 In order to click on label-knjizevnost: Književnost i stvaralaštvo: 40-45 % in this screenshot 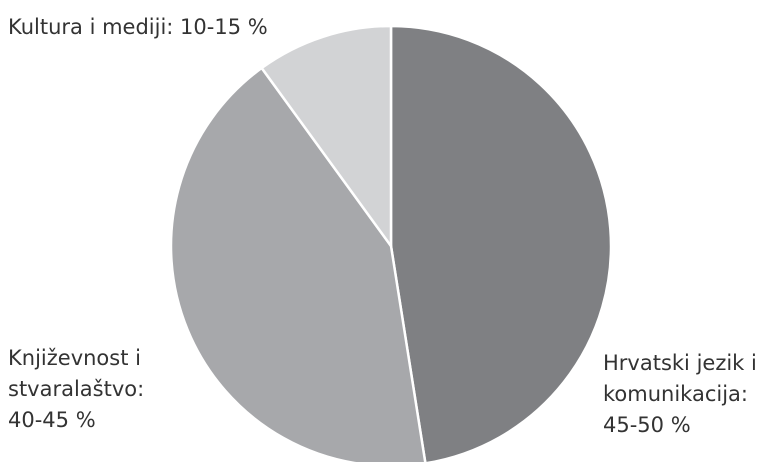, I will do `click(76, 389)`.